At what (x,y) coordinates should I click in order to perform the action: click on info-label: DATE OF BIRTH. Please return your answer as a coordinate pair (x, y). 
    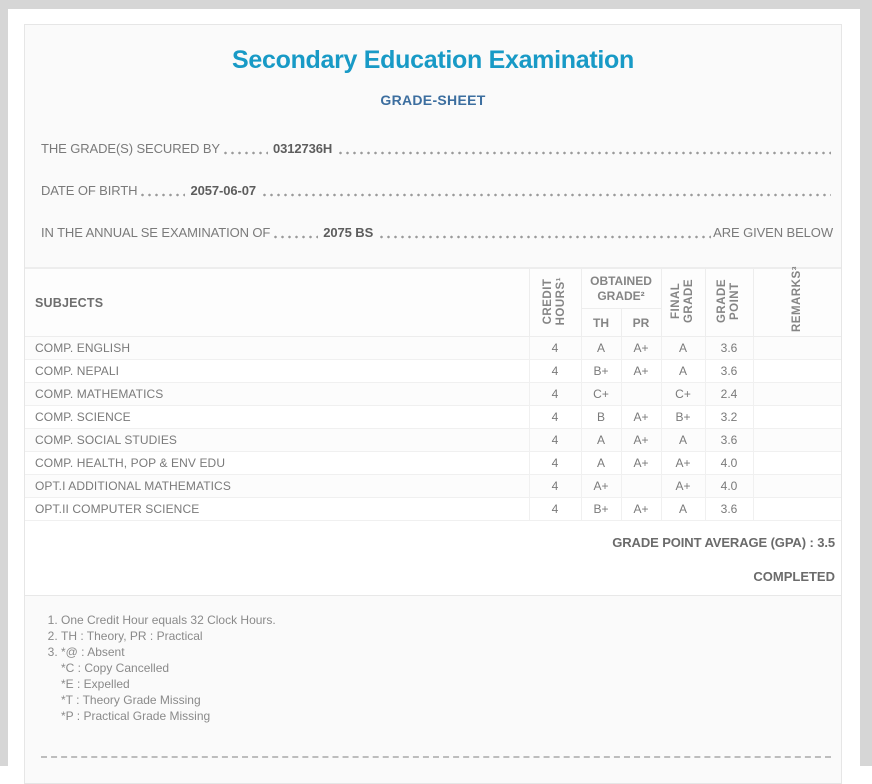
    Looking at the image, I should click on (89, 190).